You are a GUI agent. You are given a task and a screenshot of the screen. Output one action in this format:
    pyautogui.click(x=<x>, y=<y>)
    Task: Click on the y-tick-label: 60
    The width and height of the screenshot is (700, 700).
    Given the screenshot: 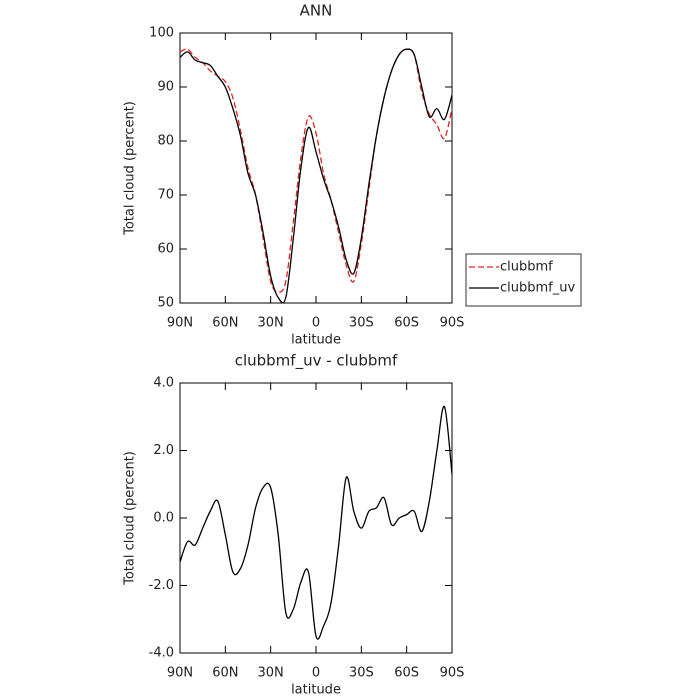 What is the action you would take?
    pyautogui.click(x=165, y=249)
    